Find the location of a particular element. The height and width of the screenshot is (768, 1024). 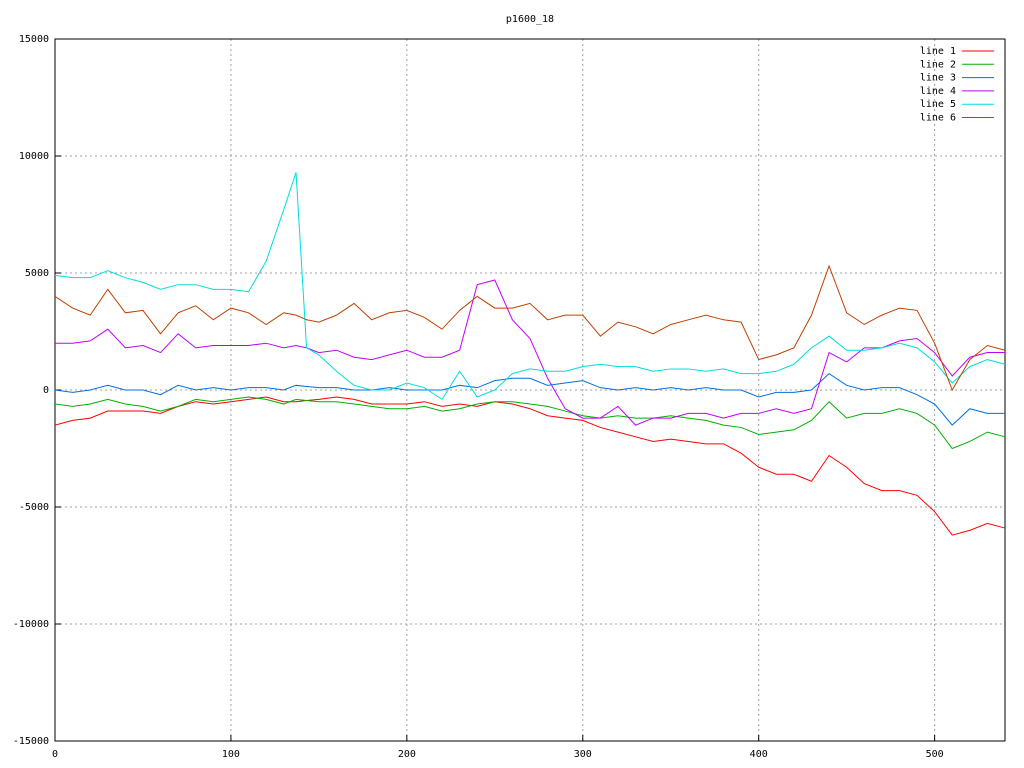

legend-label: line 2 is located at coordinates (938, 64).